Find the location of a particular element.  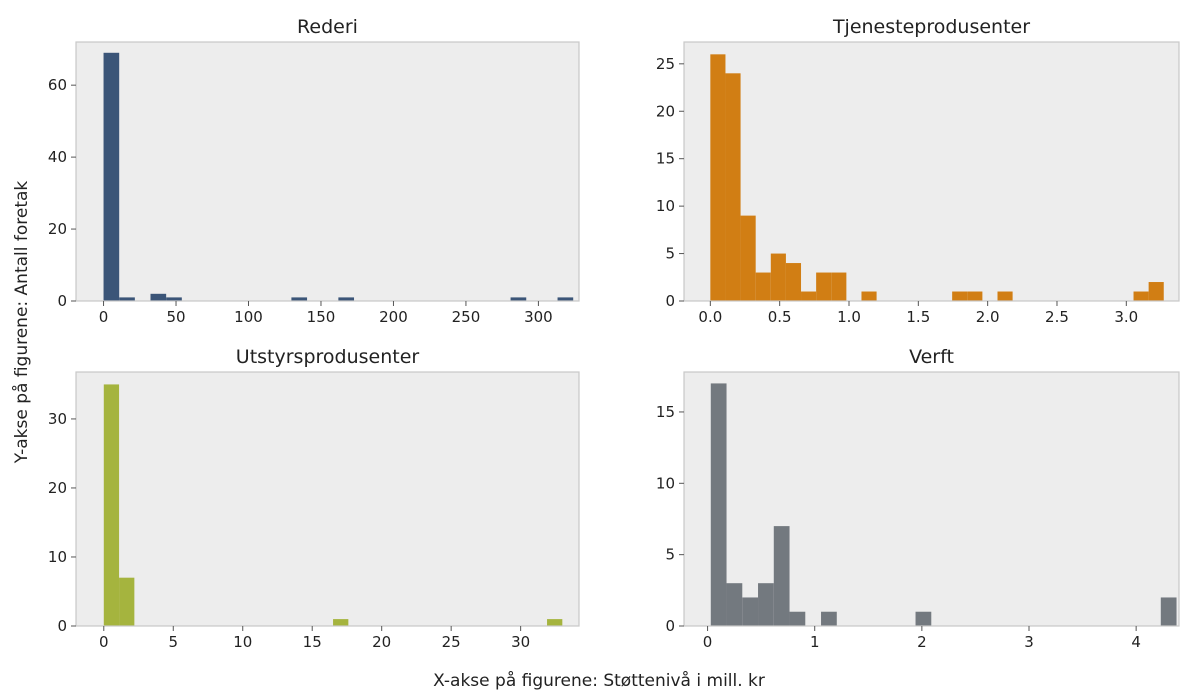

x-tick-label: 2.0 is located at coordinates (988, 317).